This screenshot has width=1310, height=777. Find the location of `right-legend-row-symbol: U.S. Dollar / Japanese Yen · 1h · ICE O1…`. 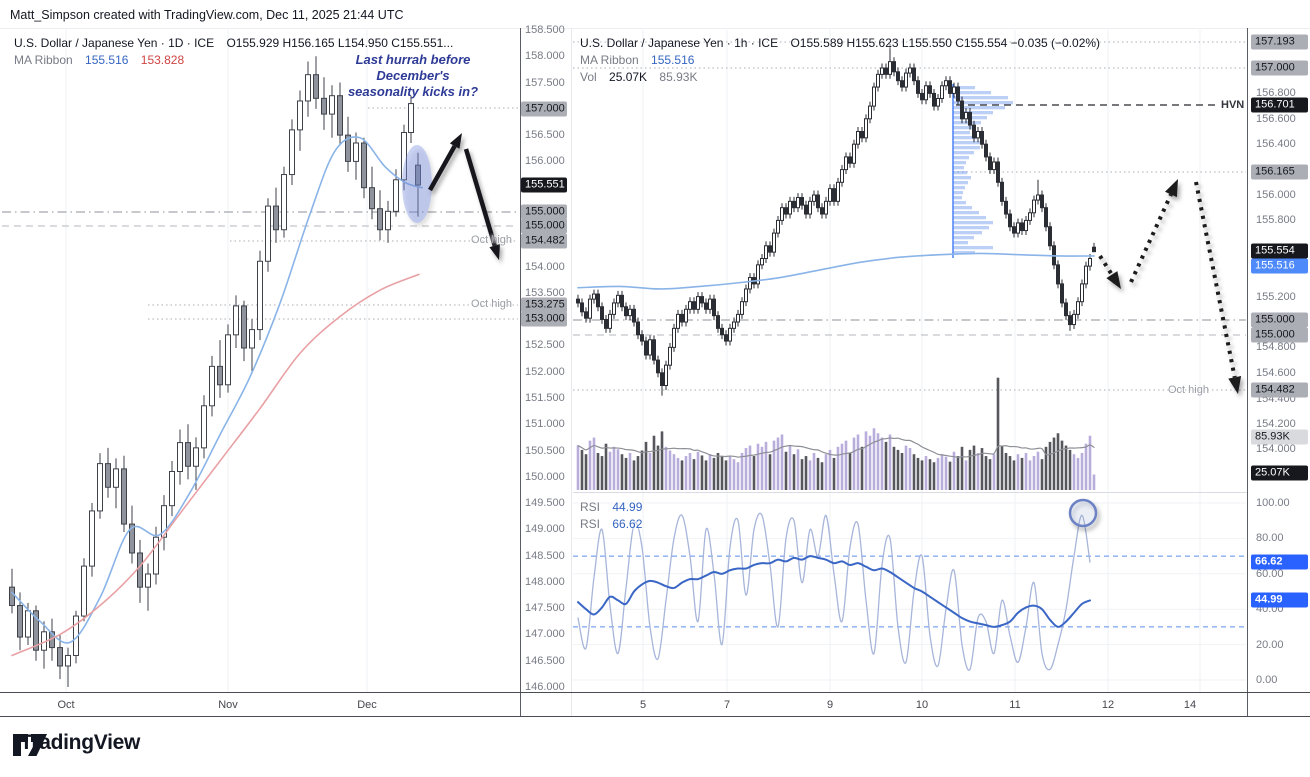

right-legend-row-symbol: U.S. Dollar / Japanese Yen · 1h · ICE O1… is located at coordinates (840, 43).